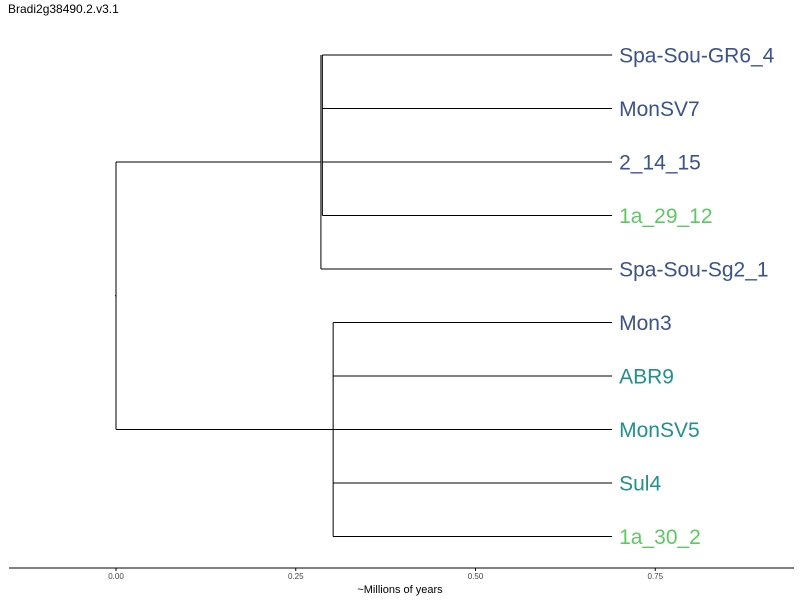 This screenshot has height=600, width=800. I want to click on axis-tick-label: 0.75, so click(655, 576).